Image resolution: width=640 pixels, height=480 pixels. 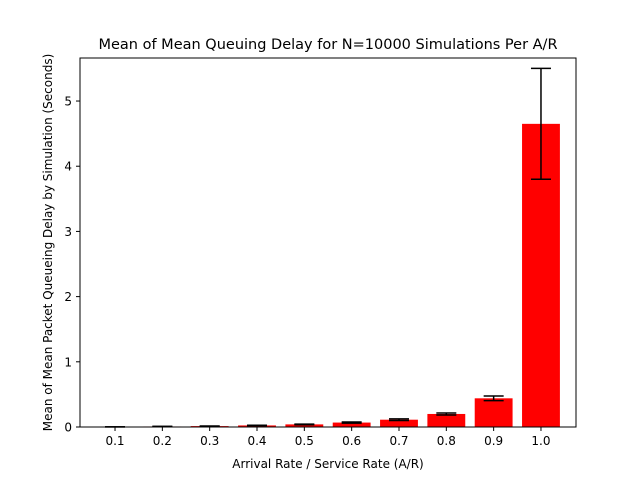 What do you see at coordinates (446, 441) in the screenshot?
I see `x-tick-label: 0.8` at bounding box center [446, 441].